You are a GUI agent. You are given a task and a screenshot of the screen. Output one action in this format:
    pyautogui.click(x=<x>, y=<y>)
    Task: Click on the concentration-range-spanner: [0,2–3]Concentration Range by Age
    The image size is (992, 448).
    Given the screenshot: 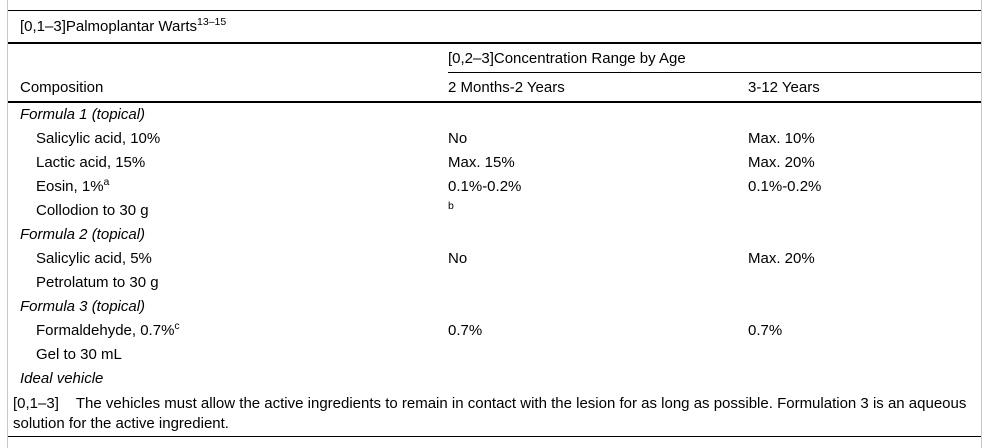 What is the action you would take?
    pyautogui.click(x=714, y=58)
    